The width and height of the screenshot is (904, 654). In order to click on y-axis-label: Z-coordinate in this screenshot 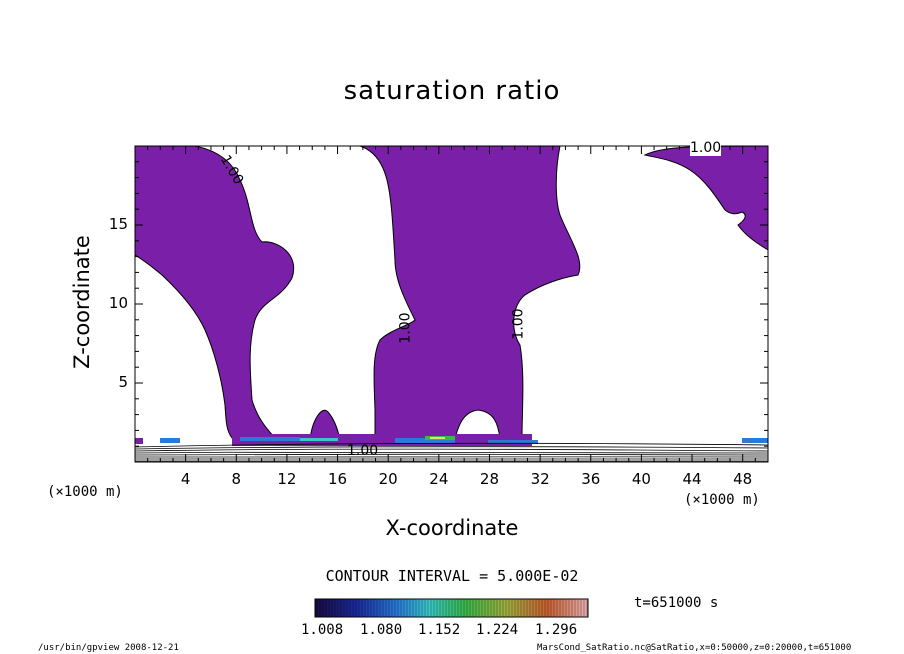, I will do `click(82, 302)`.